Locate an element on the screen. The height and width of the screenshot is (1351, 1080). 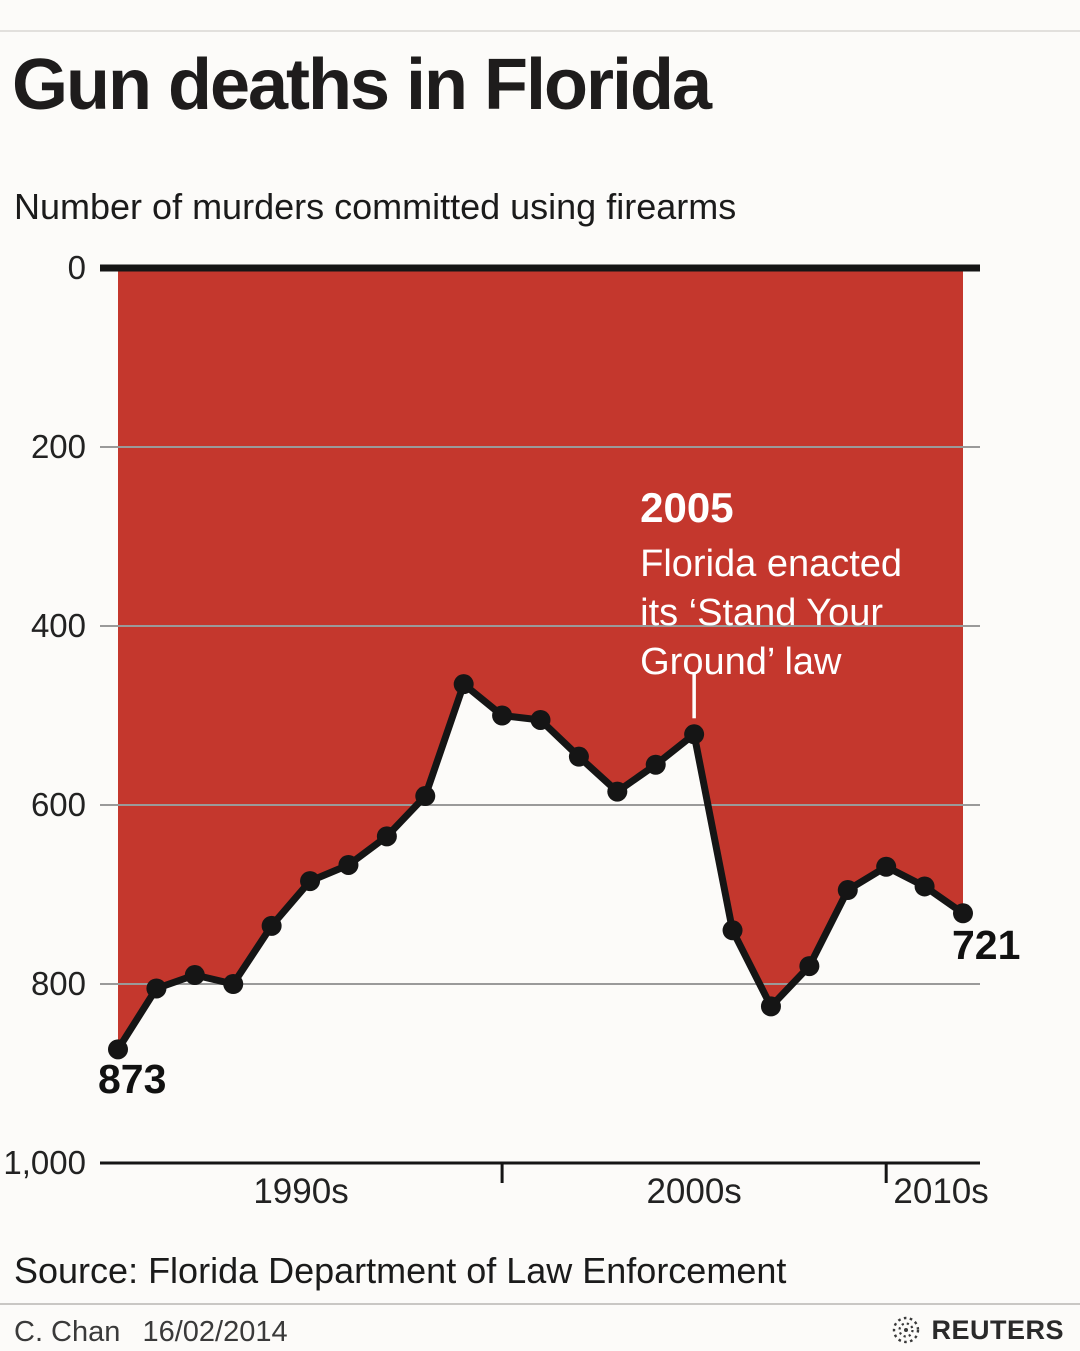
y-axis-tick-label: 600 is located at coordinates (58, 804).